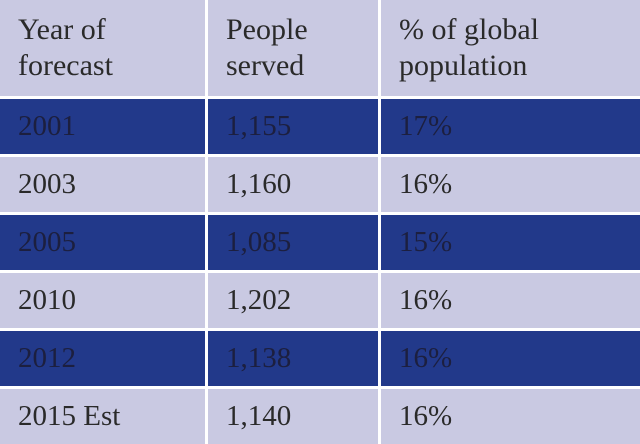  I want to click on table-row: 2005 1,085 15%, so click(320, 242).